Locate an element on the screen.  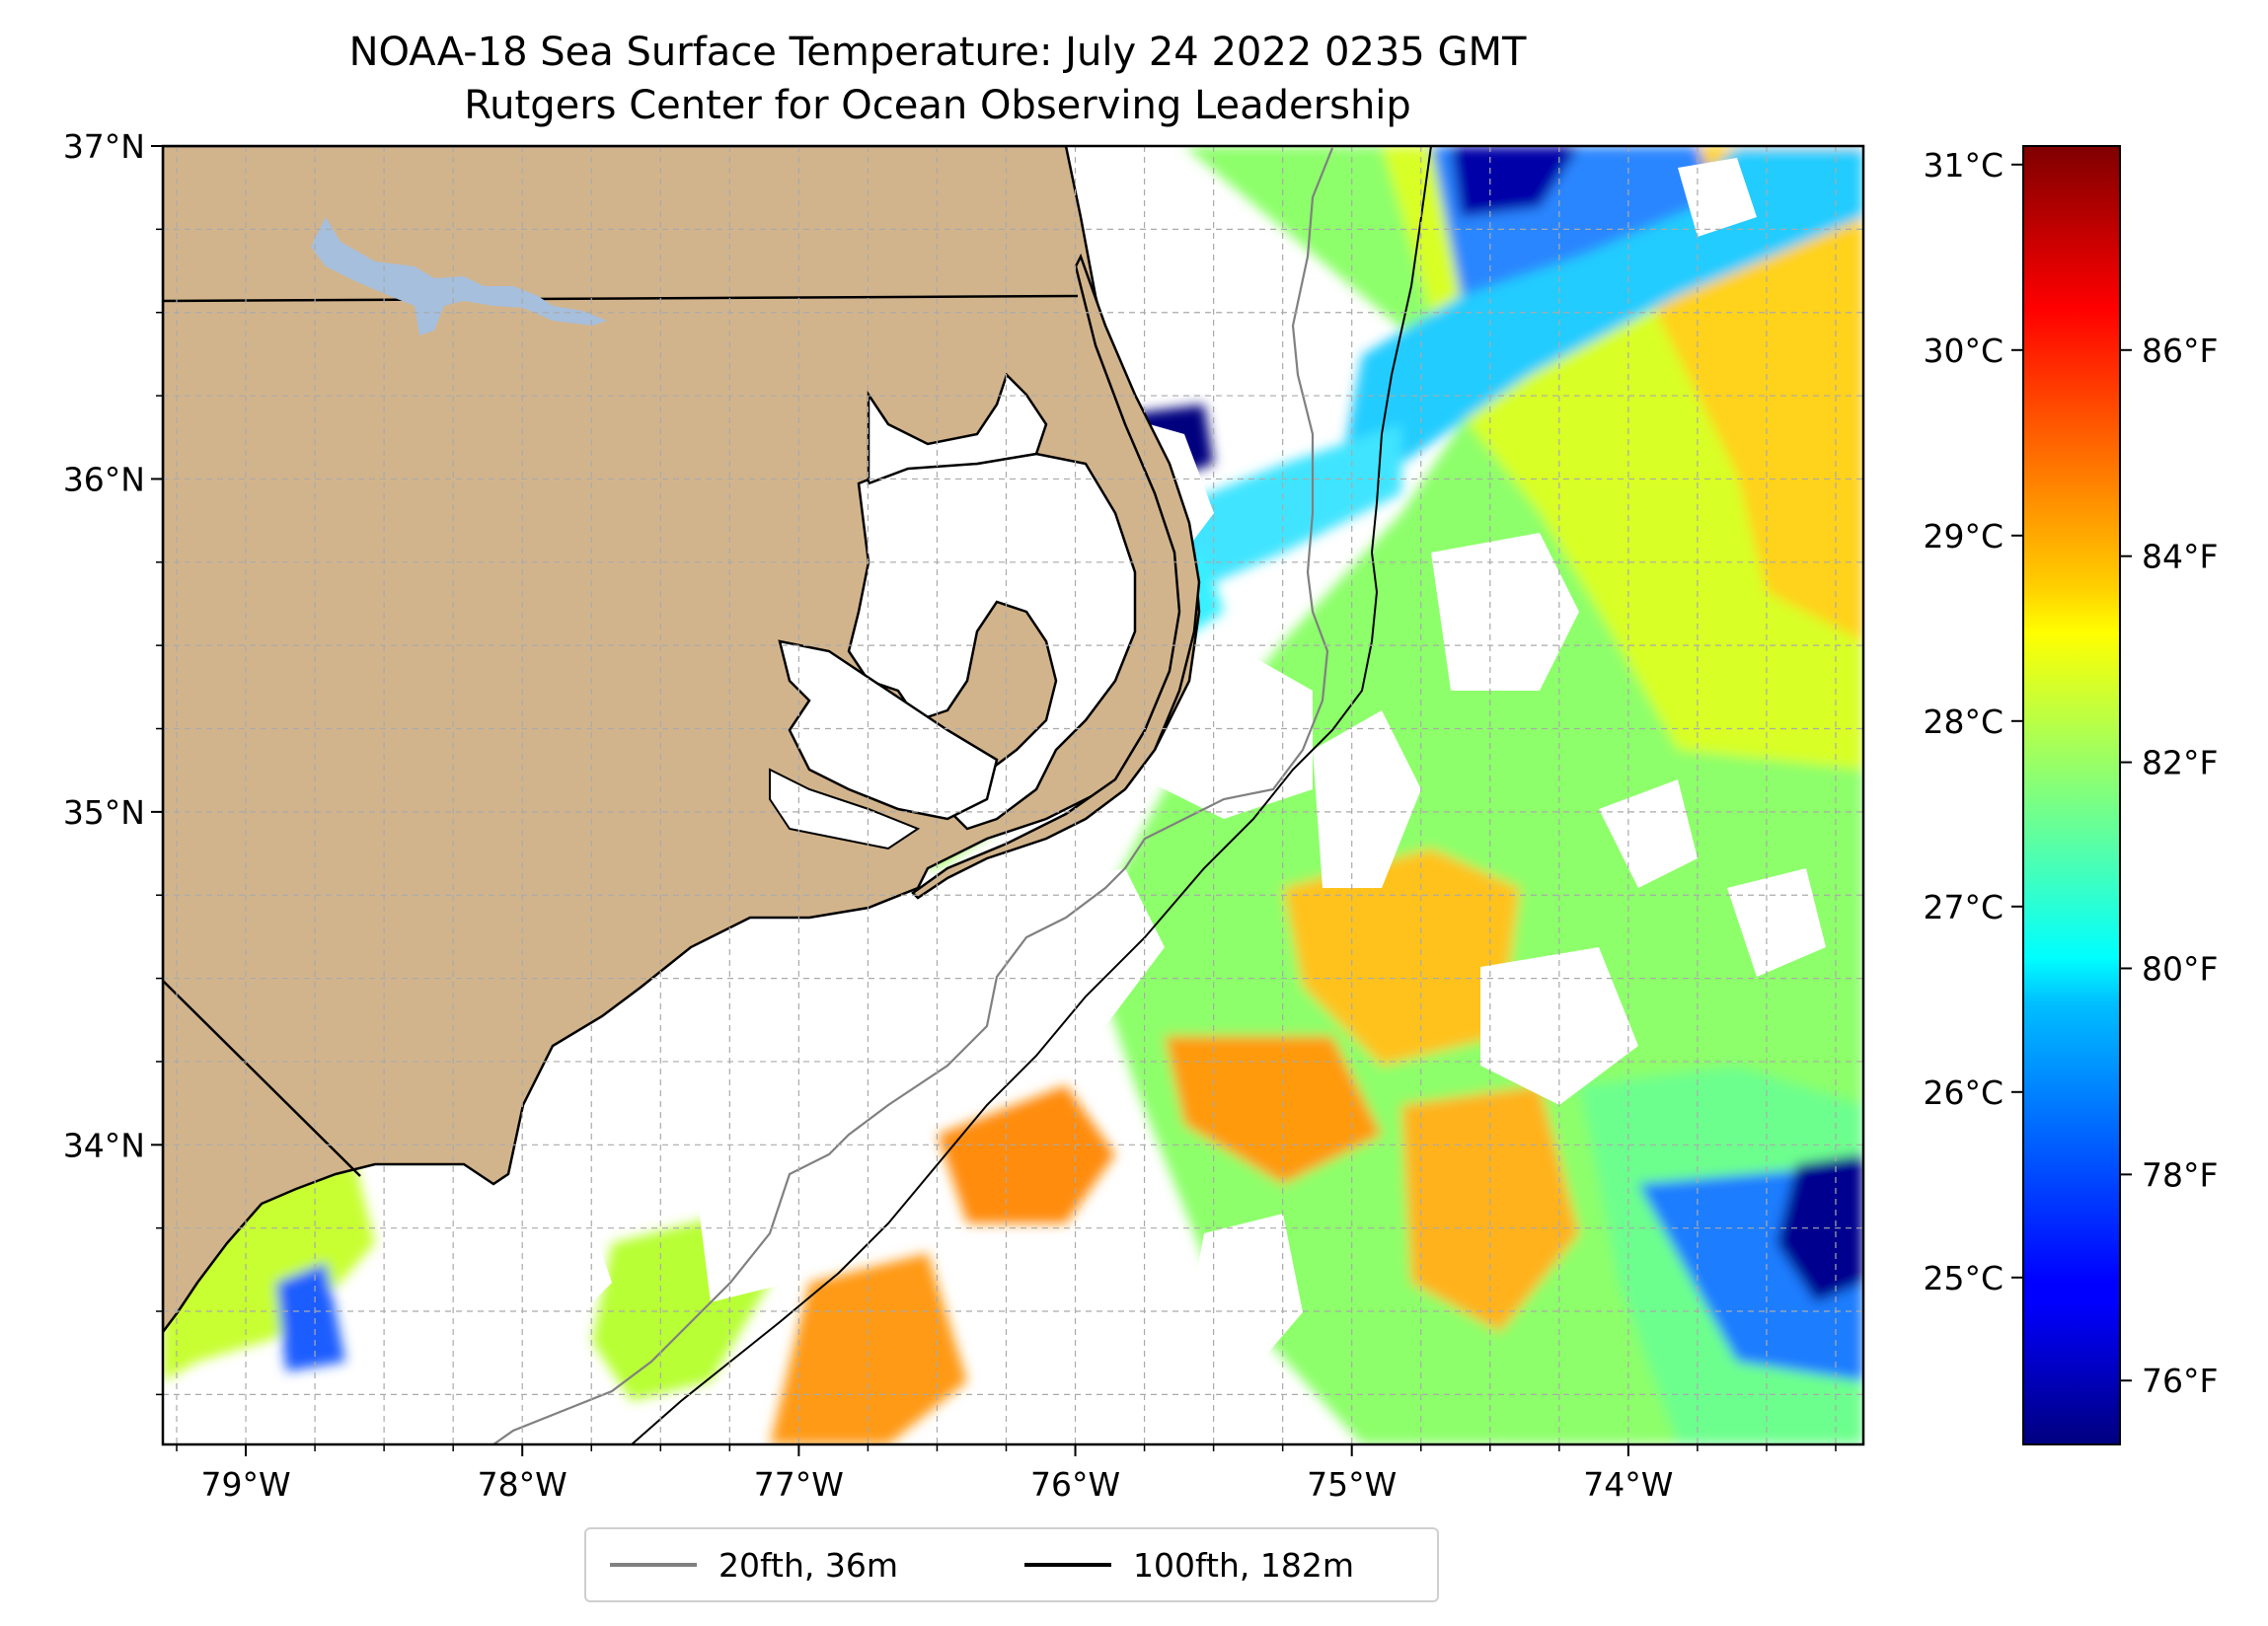
legend-swatch-20fth is located at coordinates (654, 1565).